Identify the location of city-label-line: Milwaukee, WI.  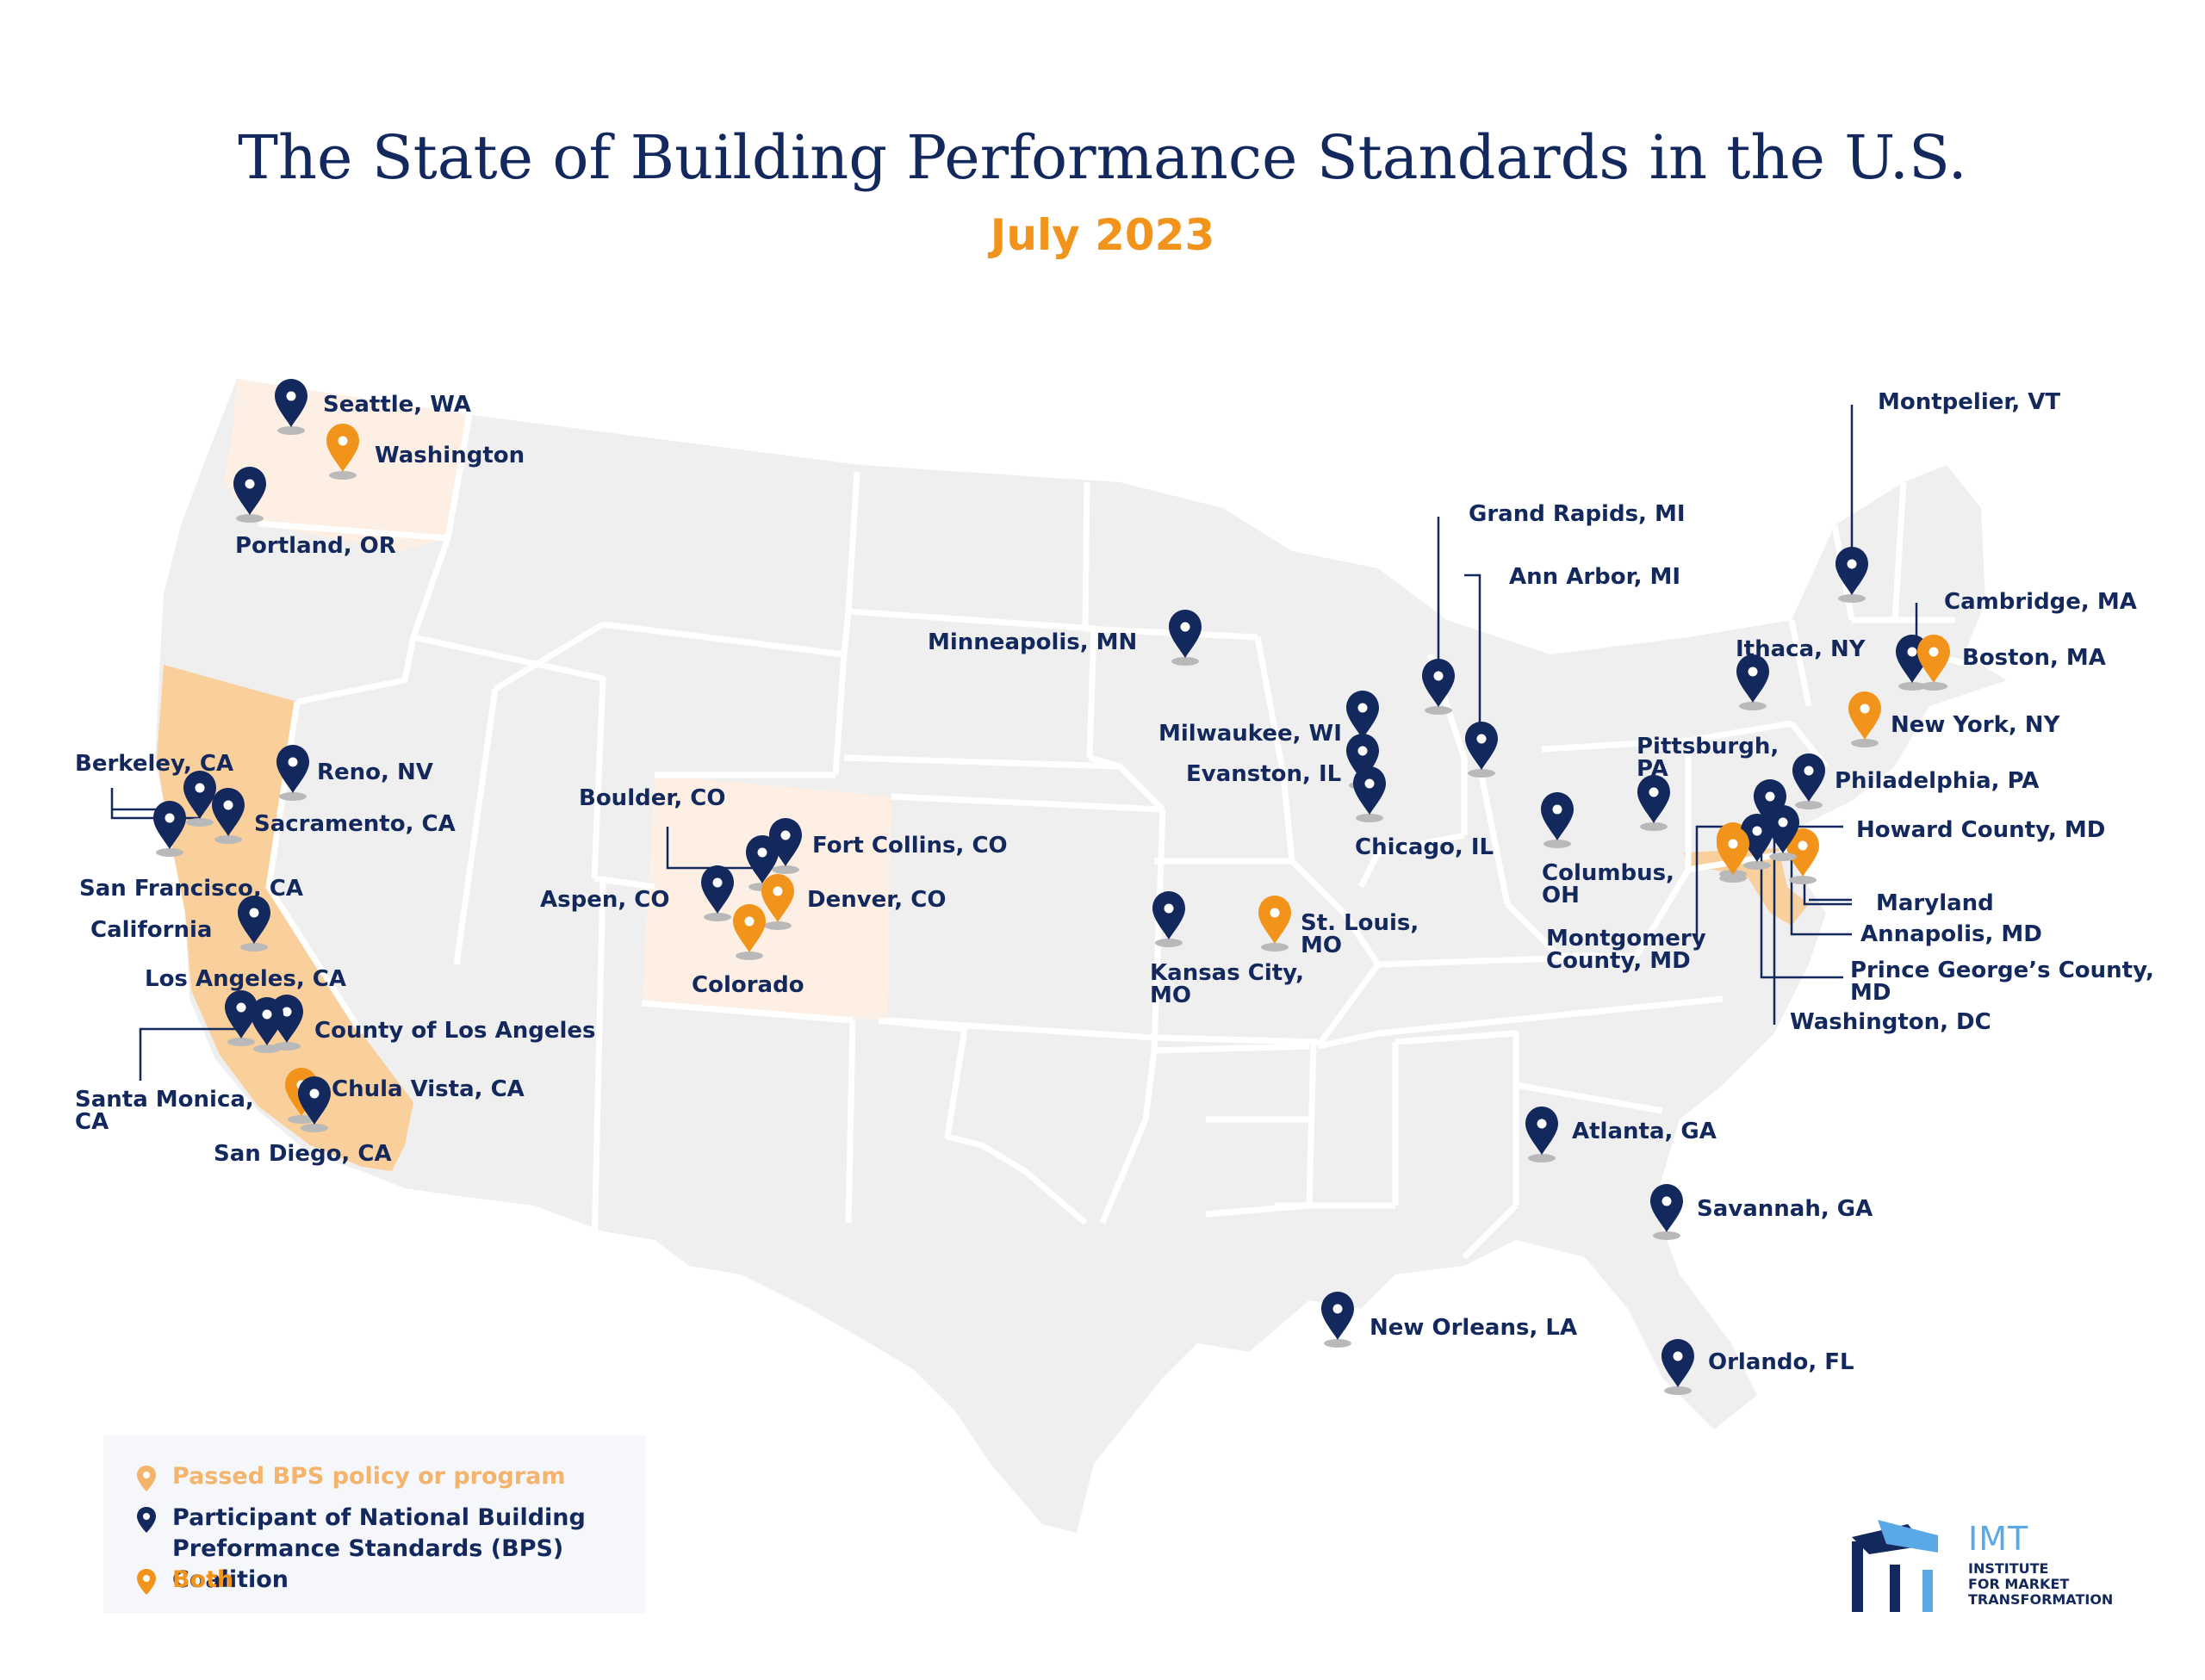
(1250, 734).